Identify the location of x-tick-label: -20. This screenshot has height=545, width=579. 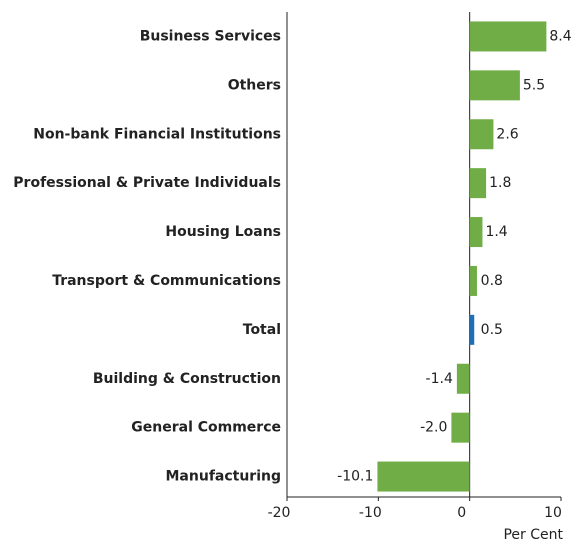
(279, 513).